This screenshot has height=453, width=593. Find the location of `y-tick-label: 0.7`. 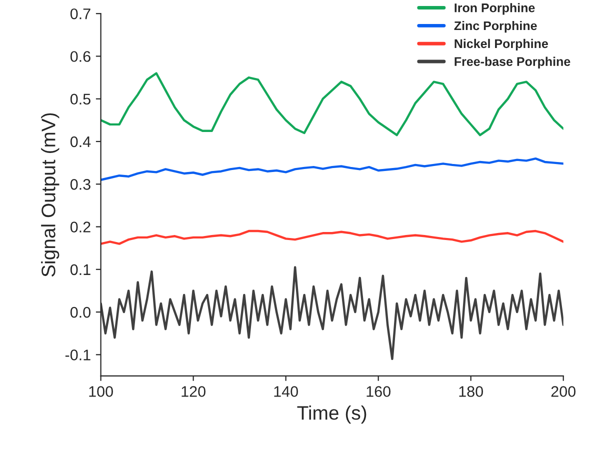

y-tick-label: 0.7 is located at coordinates (80, 14).